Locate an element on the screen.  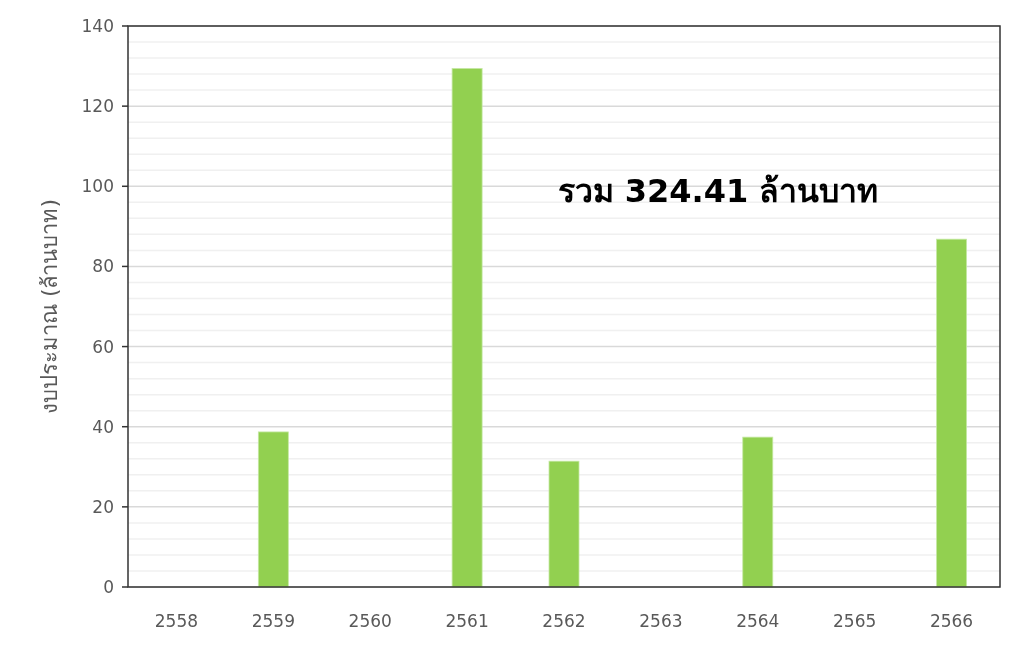
x-tick-label: 2562 is located at coordinates (564, 621).